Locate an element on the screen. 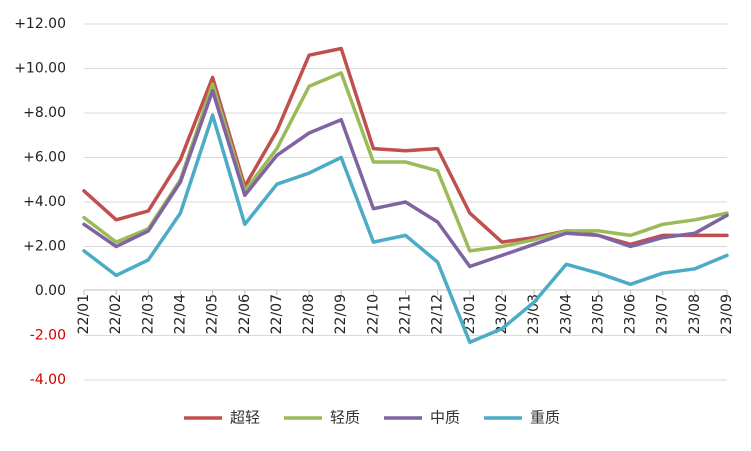 Image resolution: width=751 pixels, height=451 pixels. x-tick-label: 22/04 is located at coordinates (180, 314).